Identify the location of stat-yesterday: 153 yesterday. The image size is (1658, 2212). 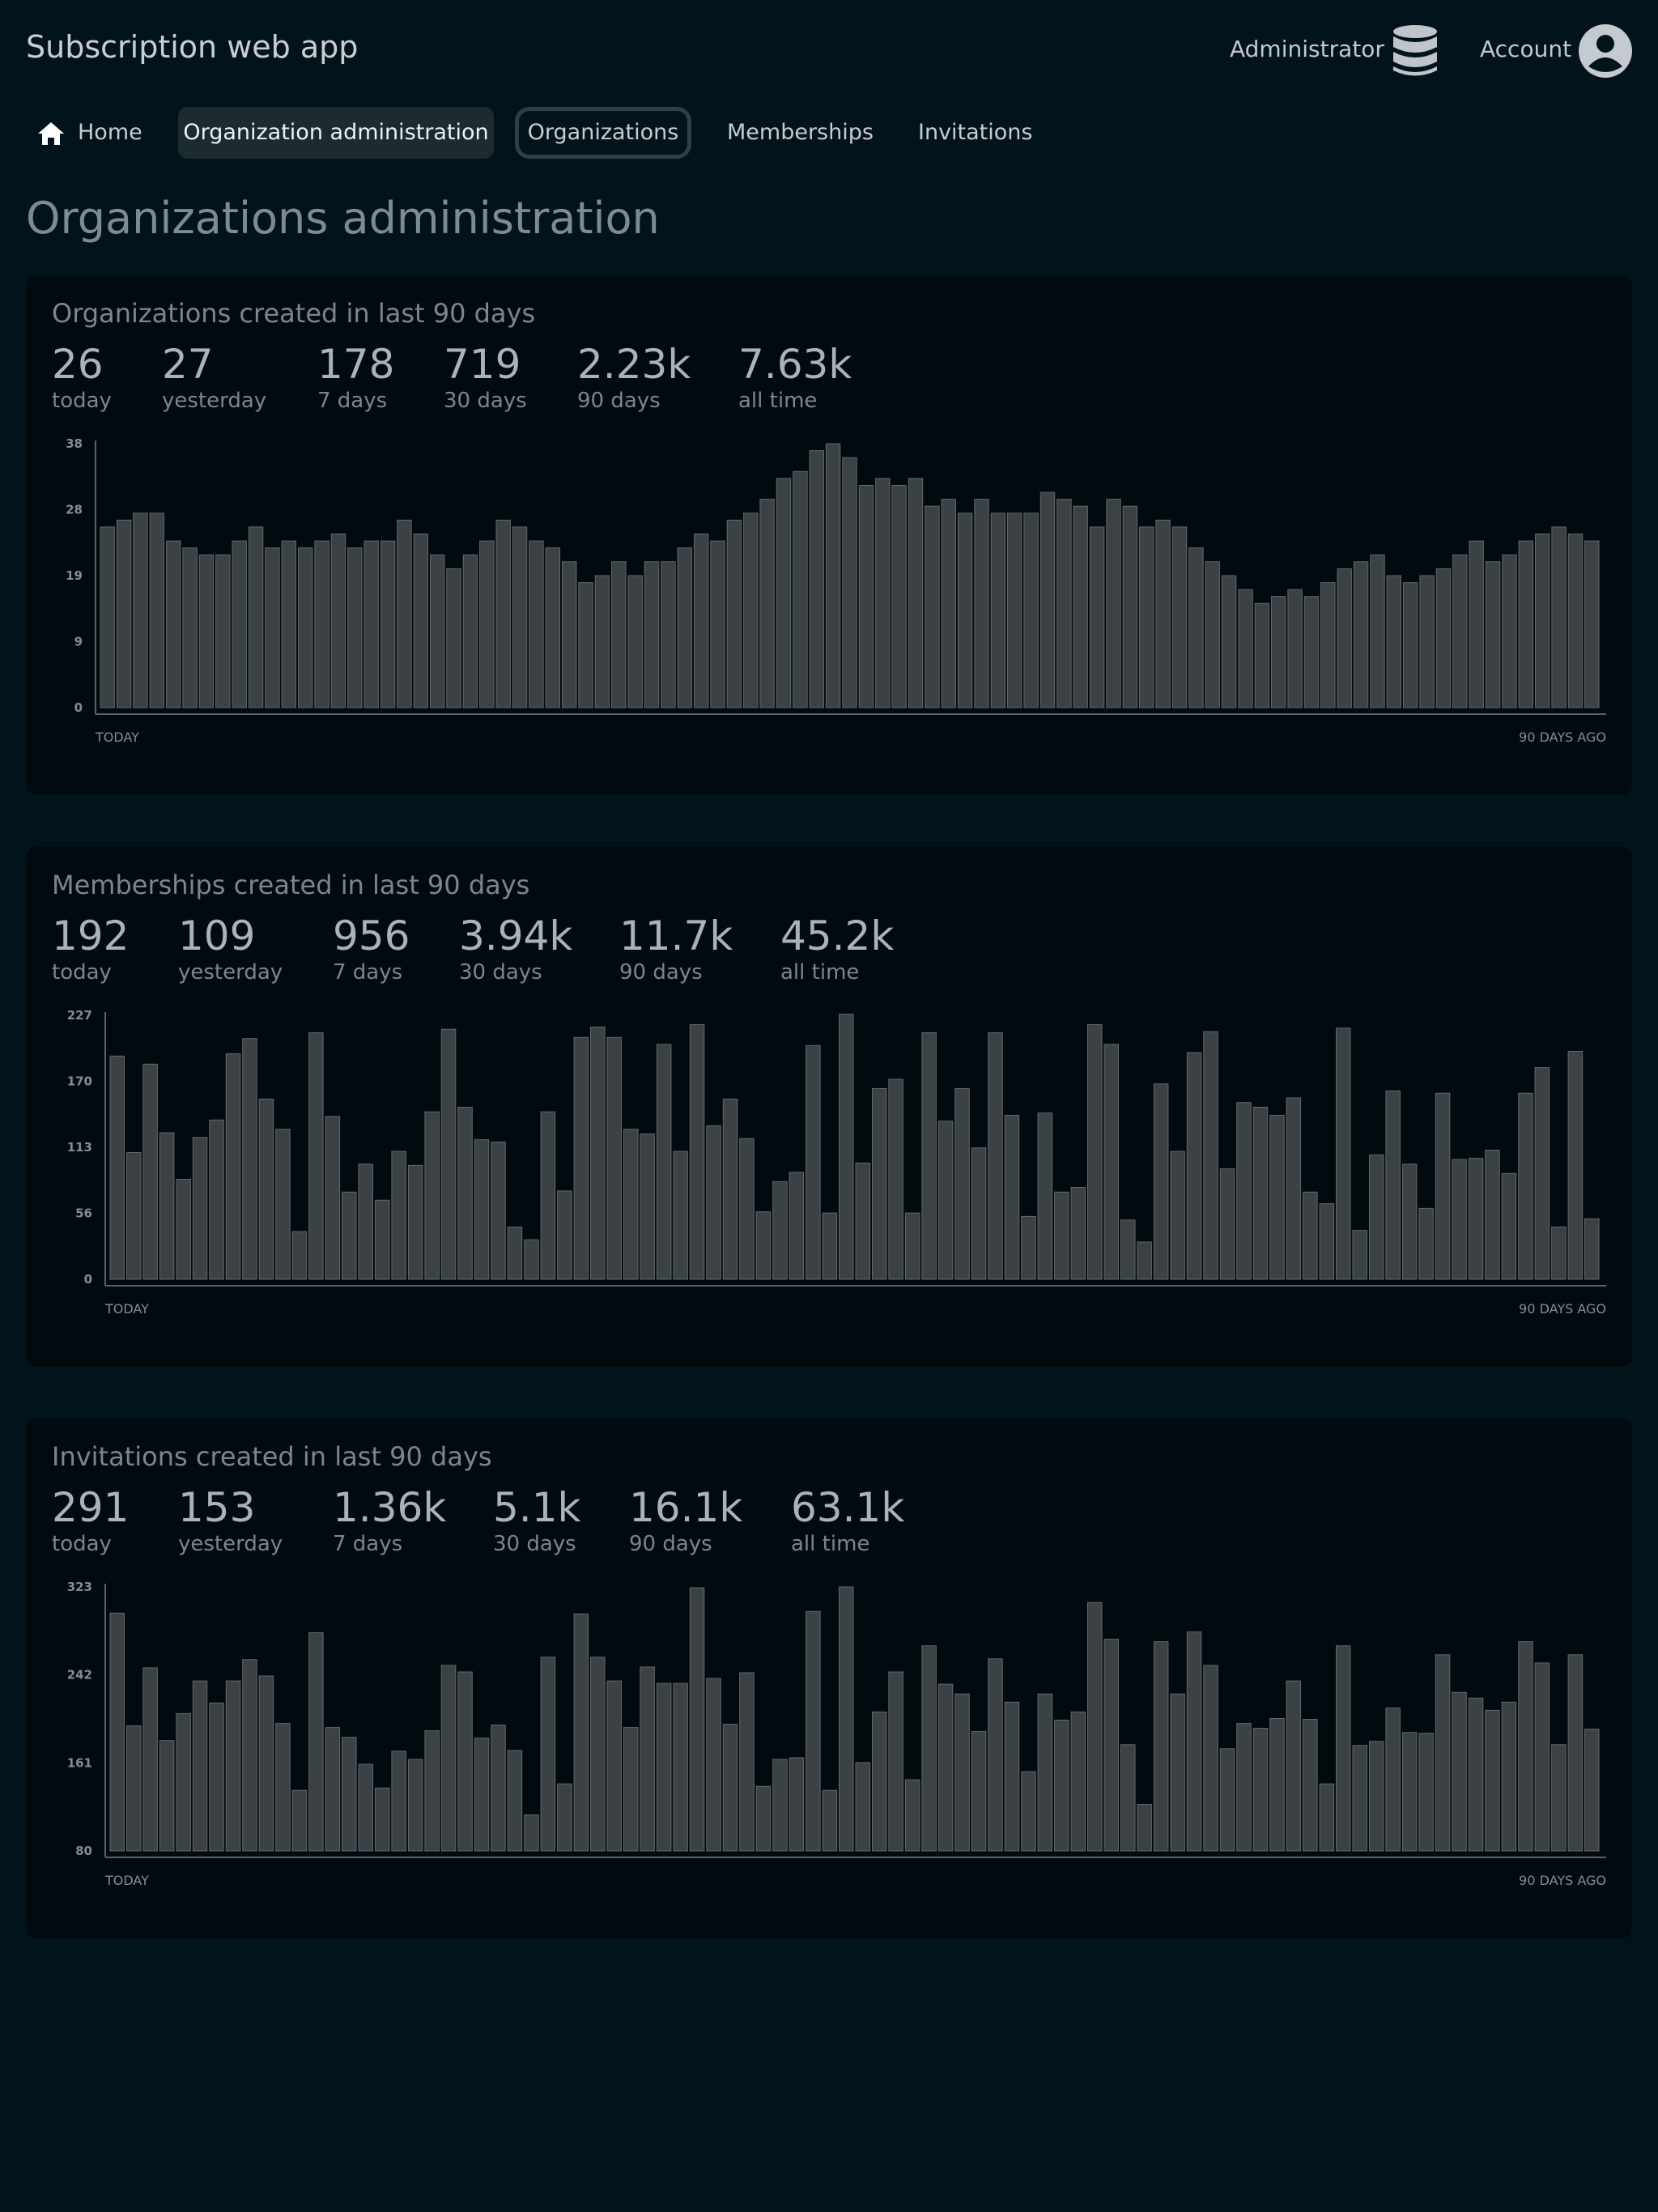
(230, 1522).